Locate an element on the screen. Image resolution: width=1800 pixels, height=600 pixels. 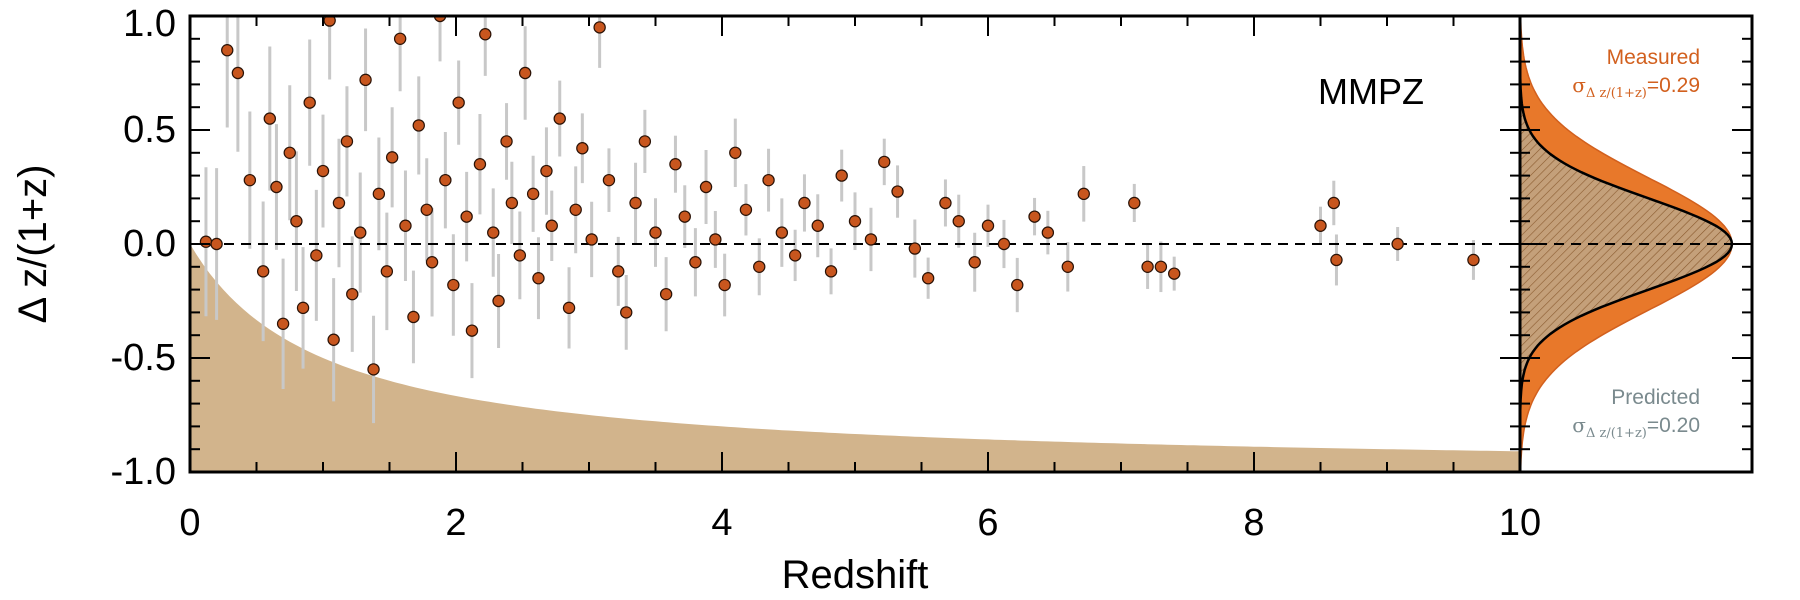
predicted-sigma-subscript: Δ z/(1+z) is located at coordinates (1616, 433).